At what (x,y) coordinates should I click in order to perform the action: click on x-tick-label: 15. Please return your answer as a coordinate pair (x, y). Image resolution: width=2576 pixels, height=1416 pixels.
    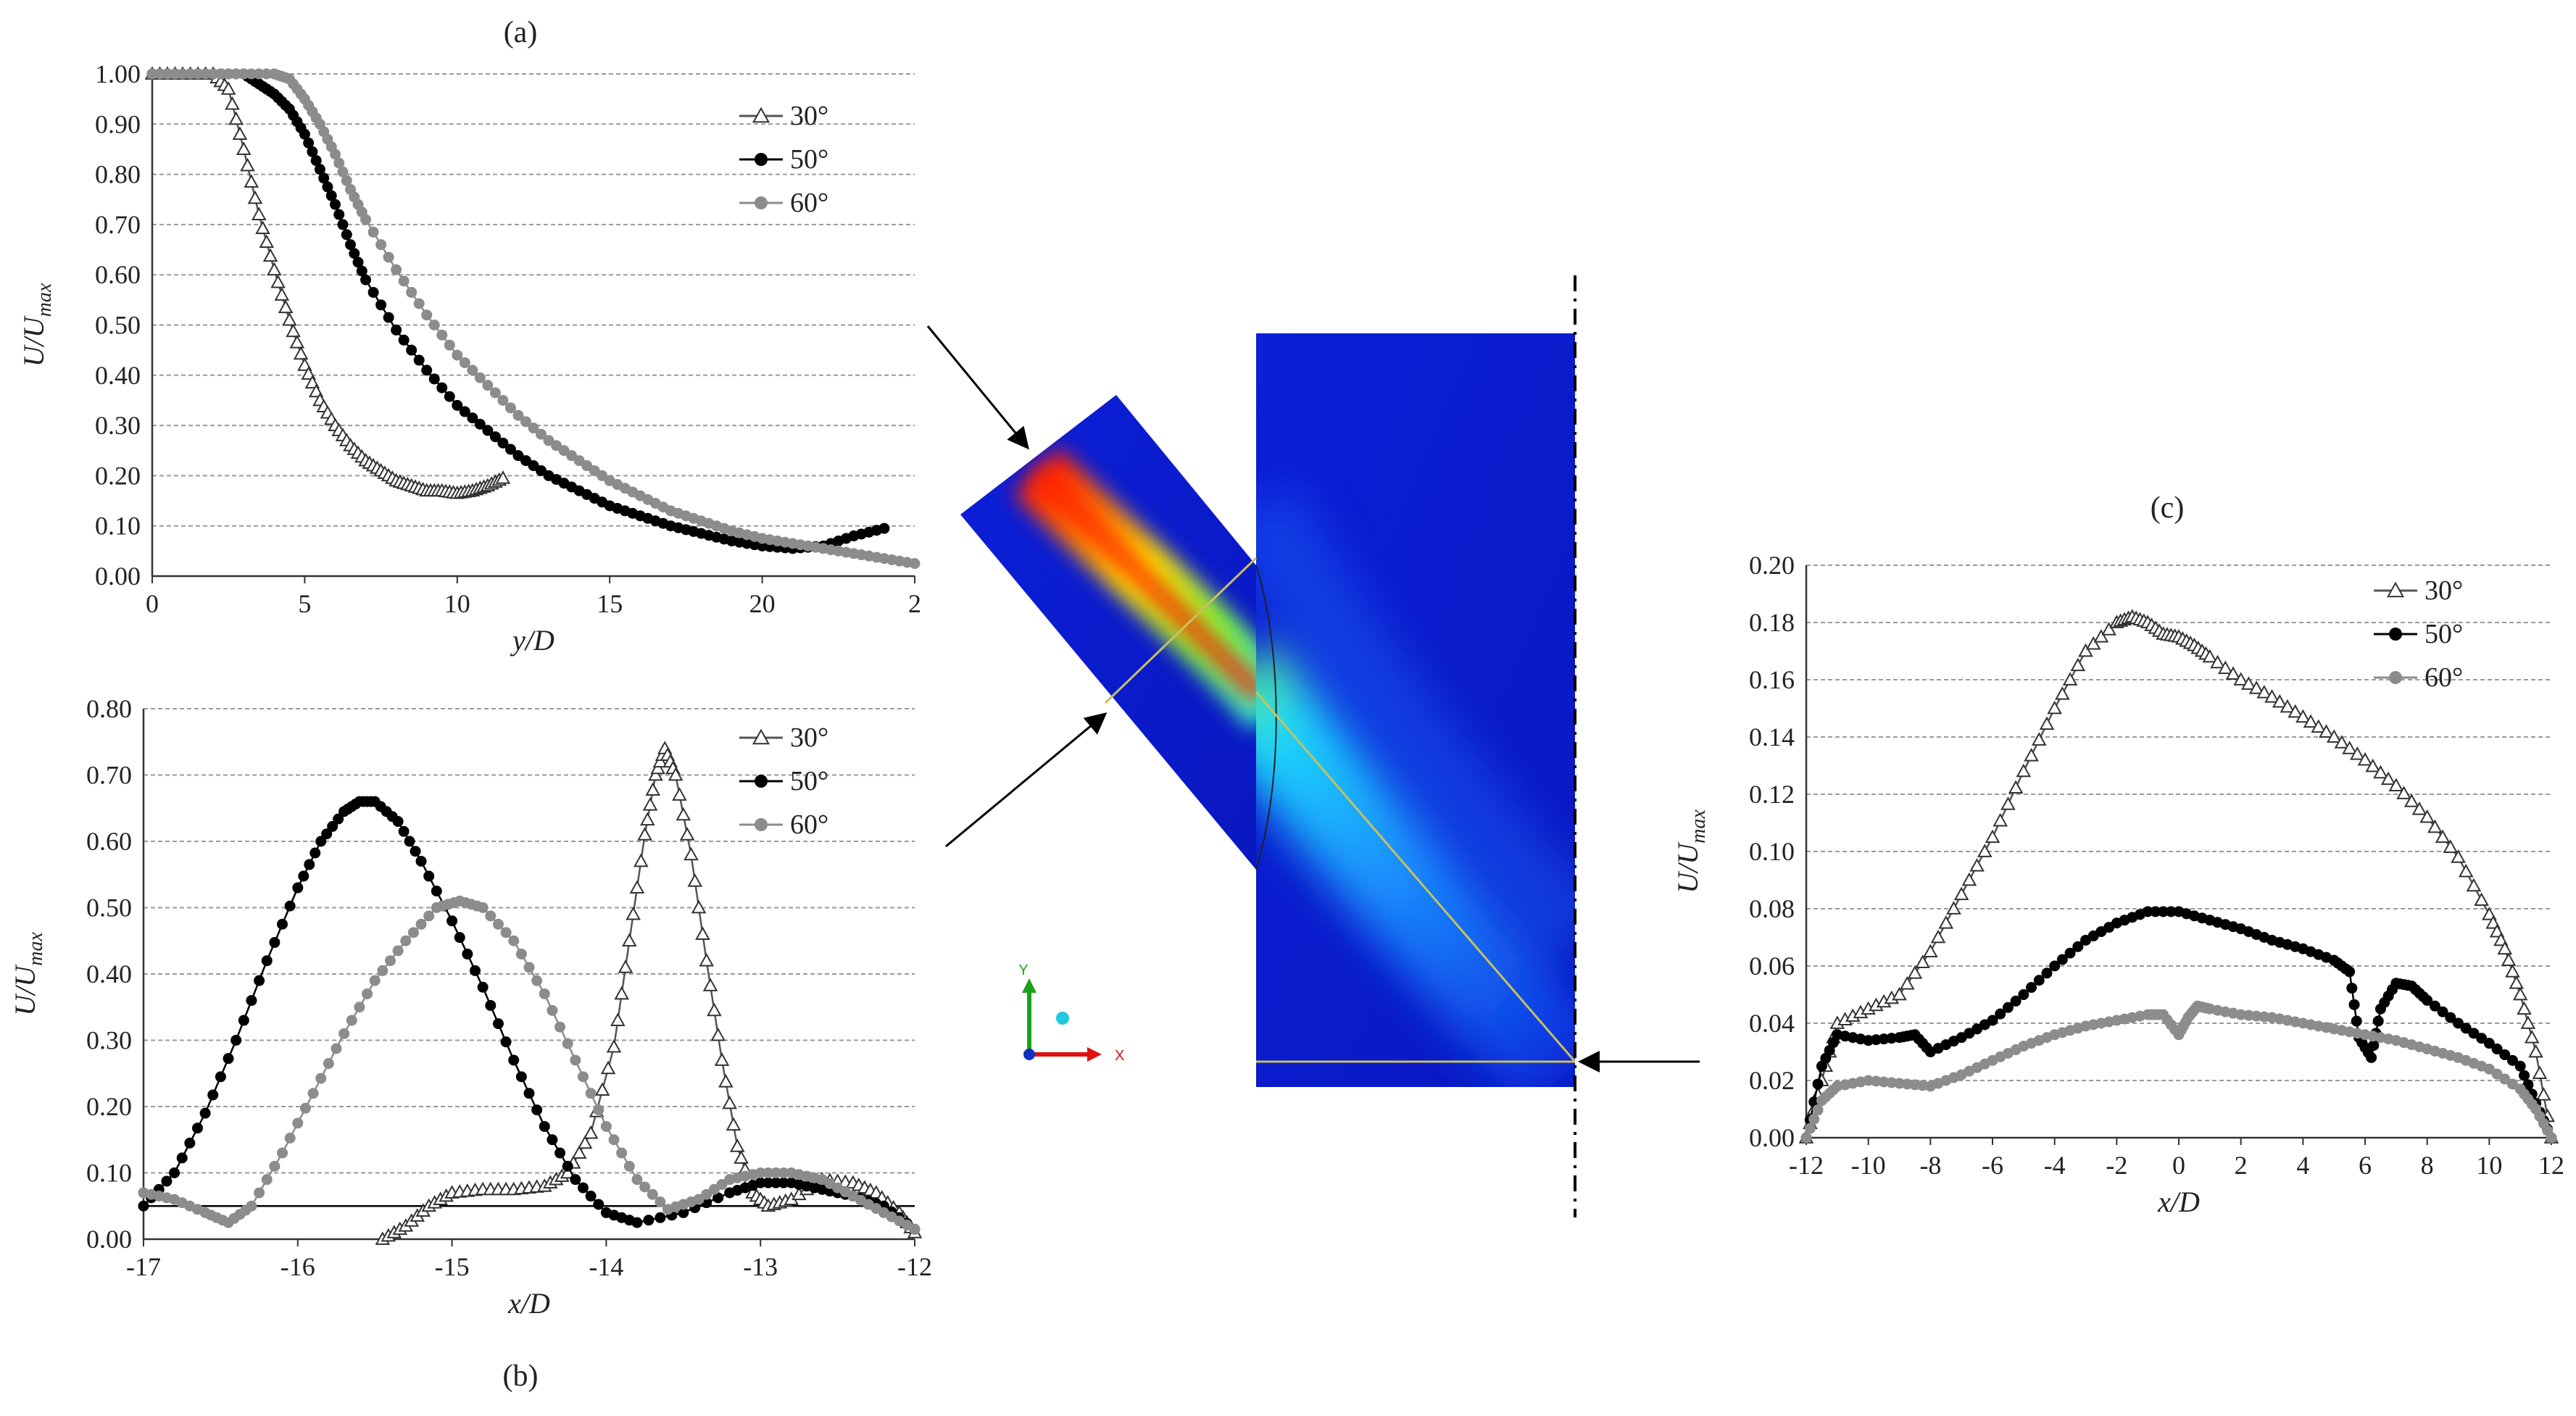
    Looking at the image, I should click on (610, 603).